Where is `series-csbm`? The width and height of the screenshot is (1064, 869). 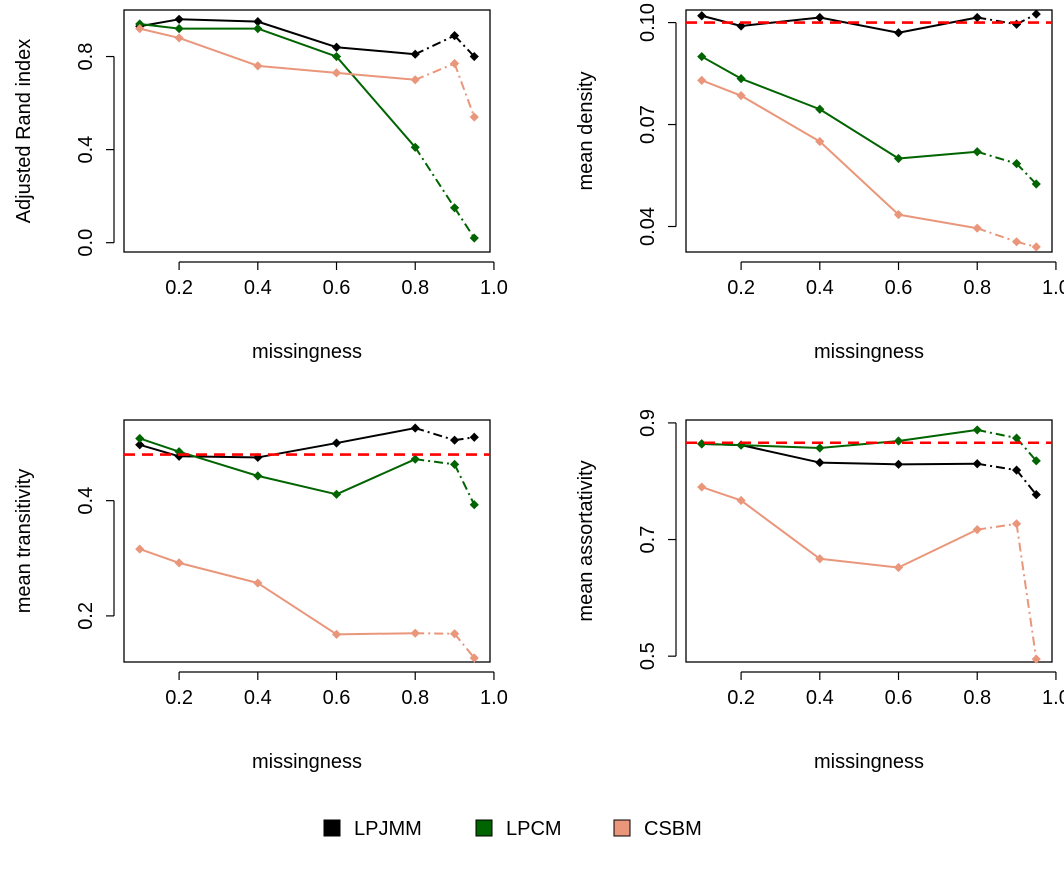 series-csbm is located at coordinates (869, 573).